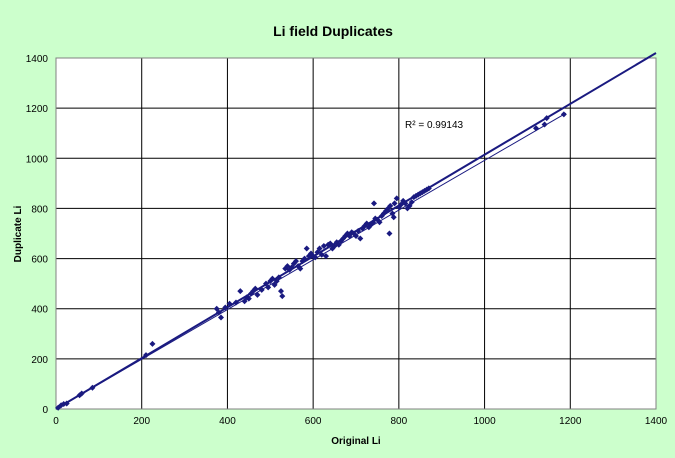  What do you see at coordinates (356, 441) in the screenshot?
I see `x-axis-label: Original Li` at bounding box center [356, 441].